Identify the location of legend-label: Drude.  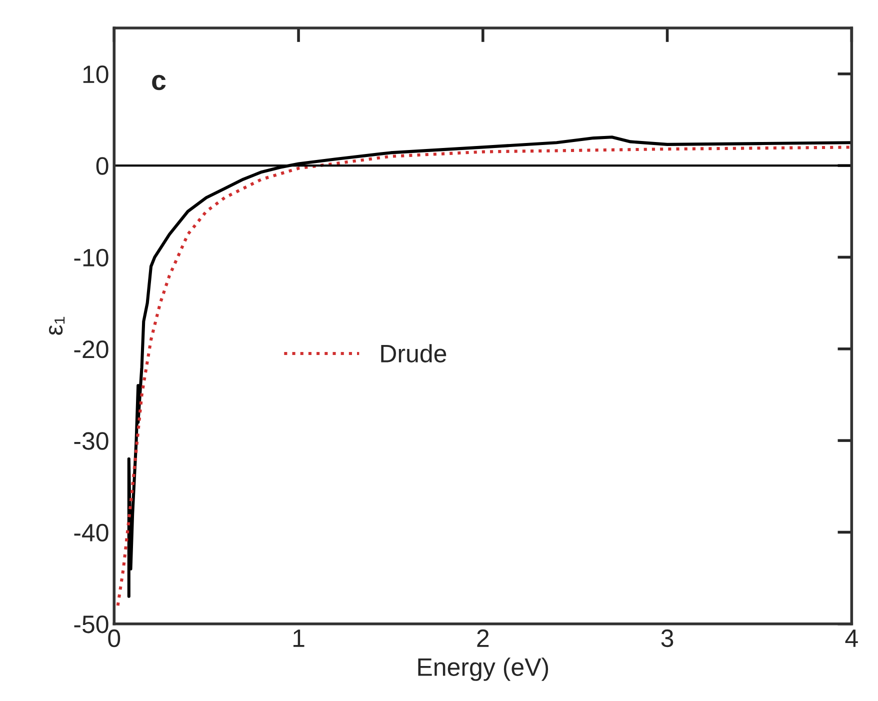
(413, 353).